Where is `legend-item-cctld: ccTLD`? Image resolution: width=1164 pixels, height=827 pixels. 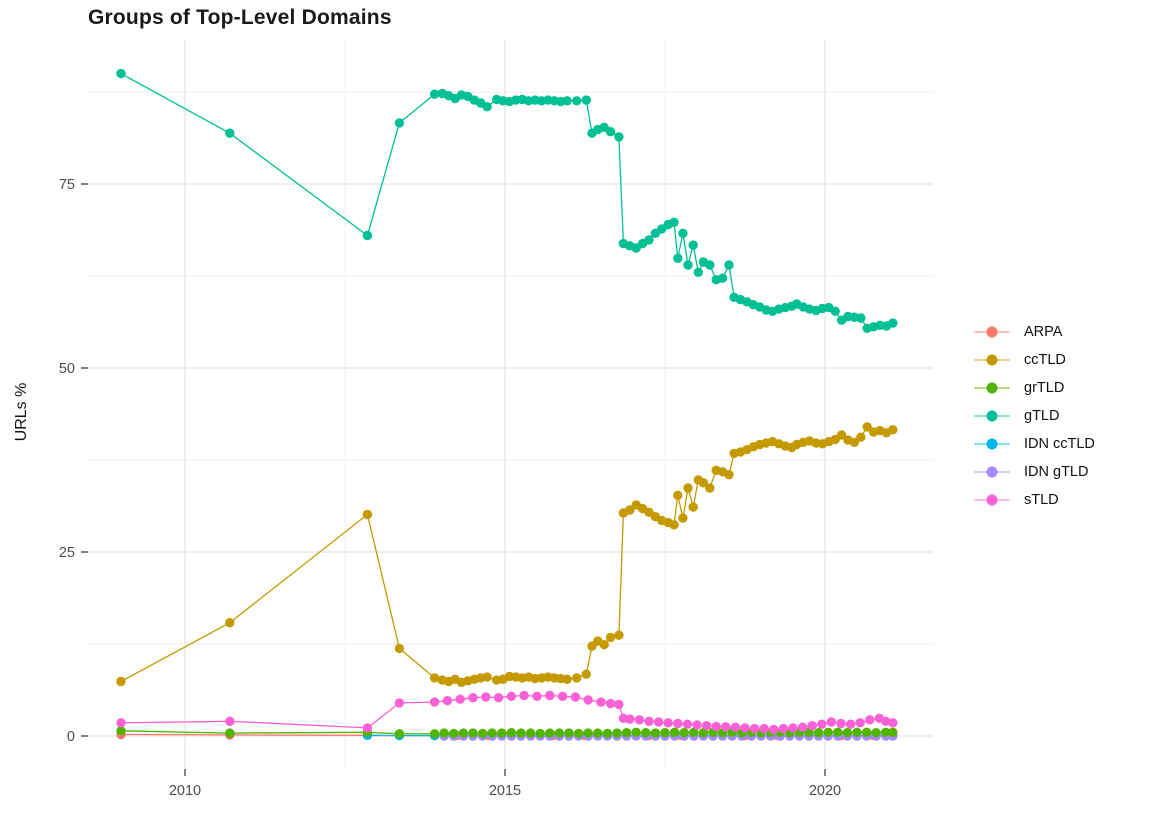 legend-item-cctld: ccTLD is located at coordinates (1033, 359).